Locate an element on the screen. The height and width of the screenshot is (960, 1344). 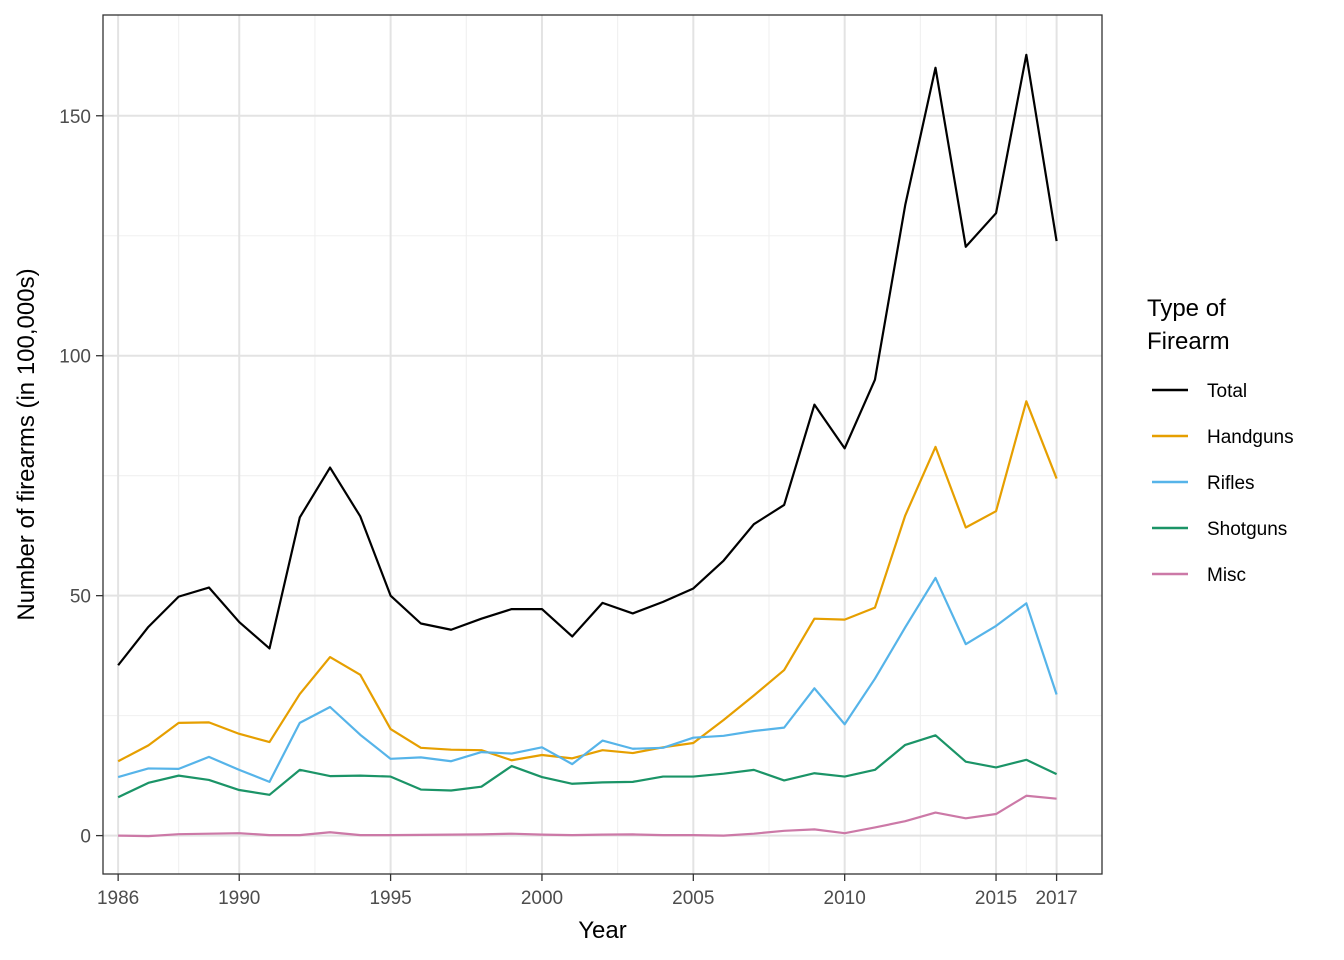
legend-label: Total is located at coordinates (1227, 391).